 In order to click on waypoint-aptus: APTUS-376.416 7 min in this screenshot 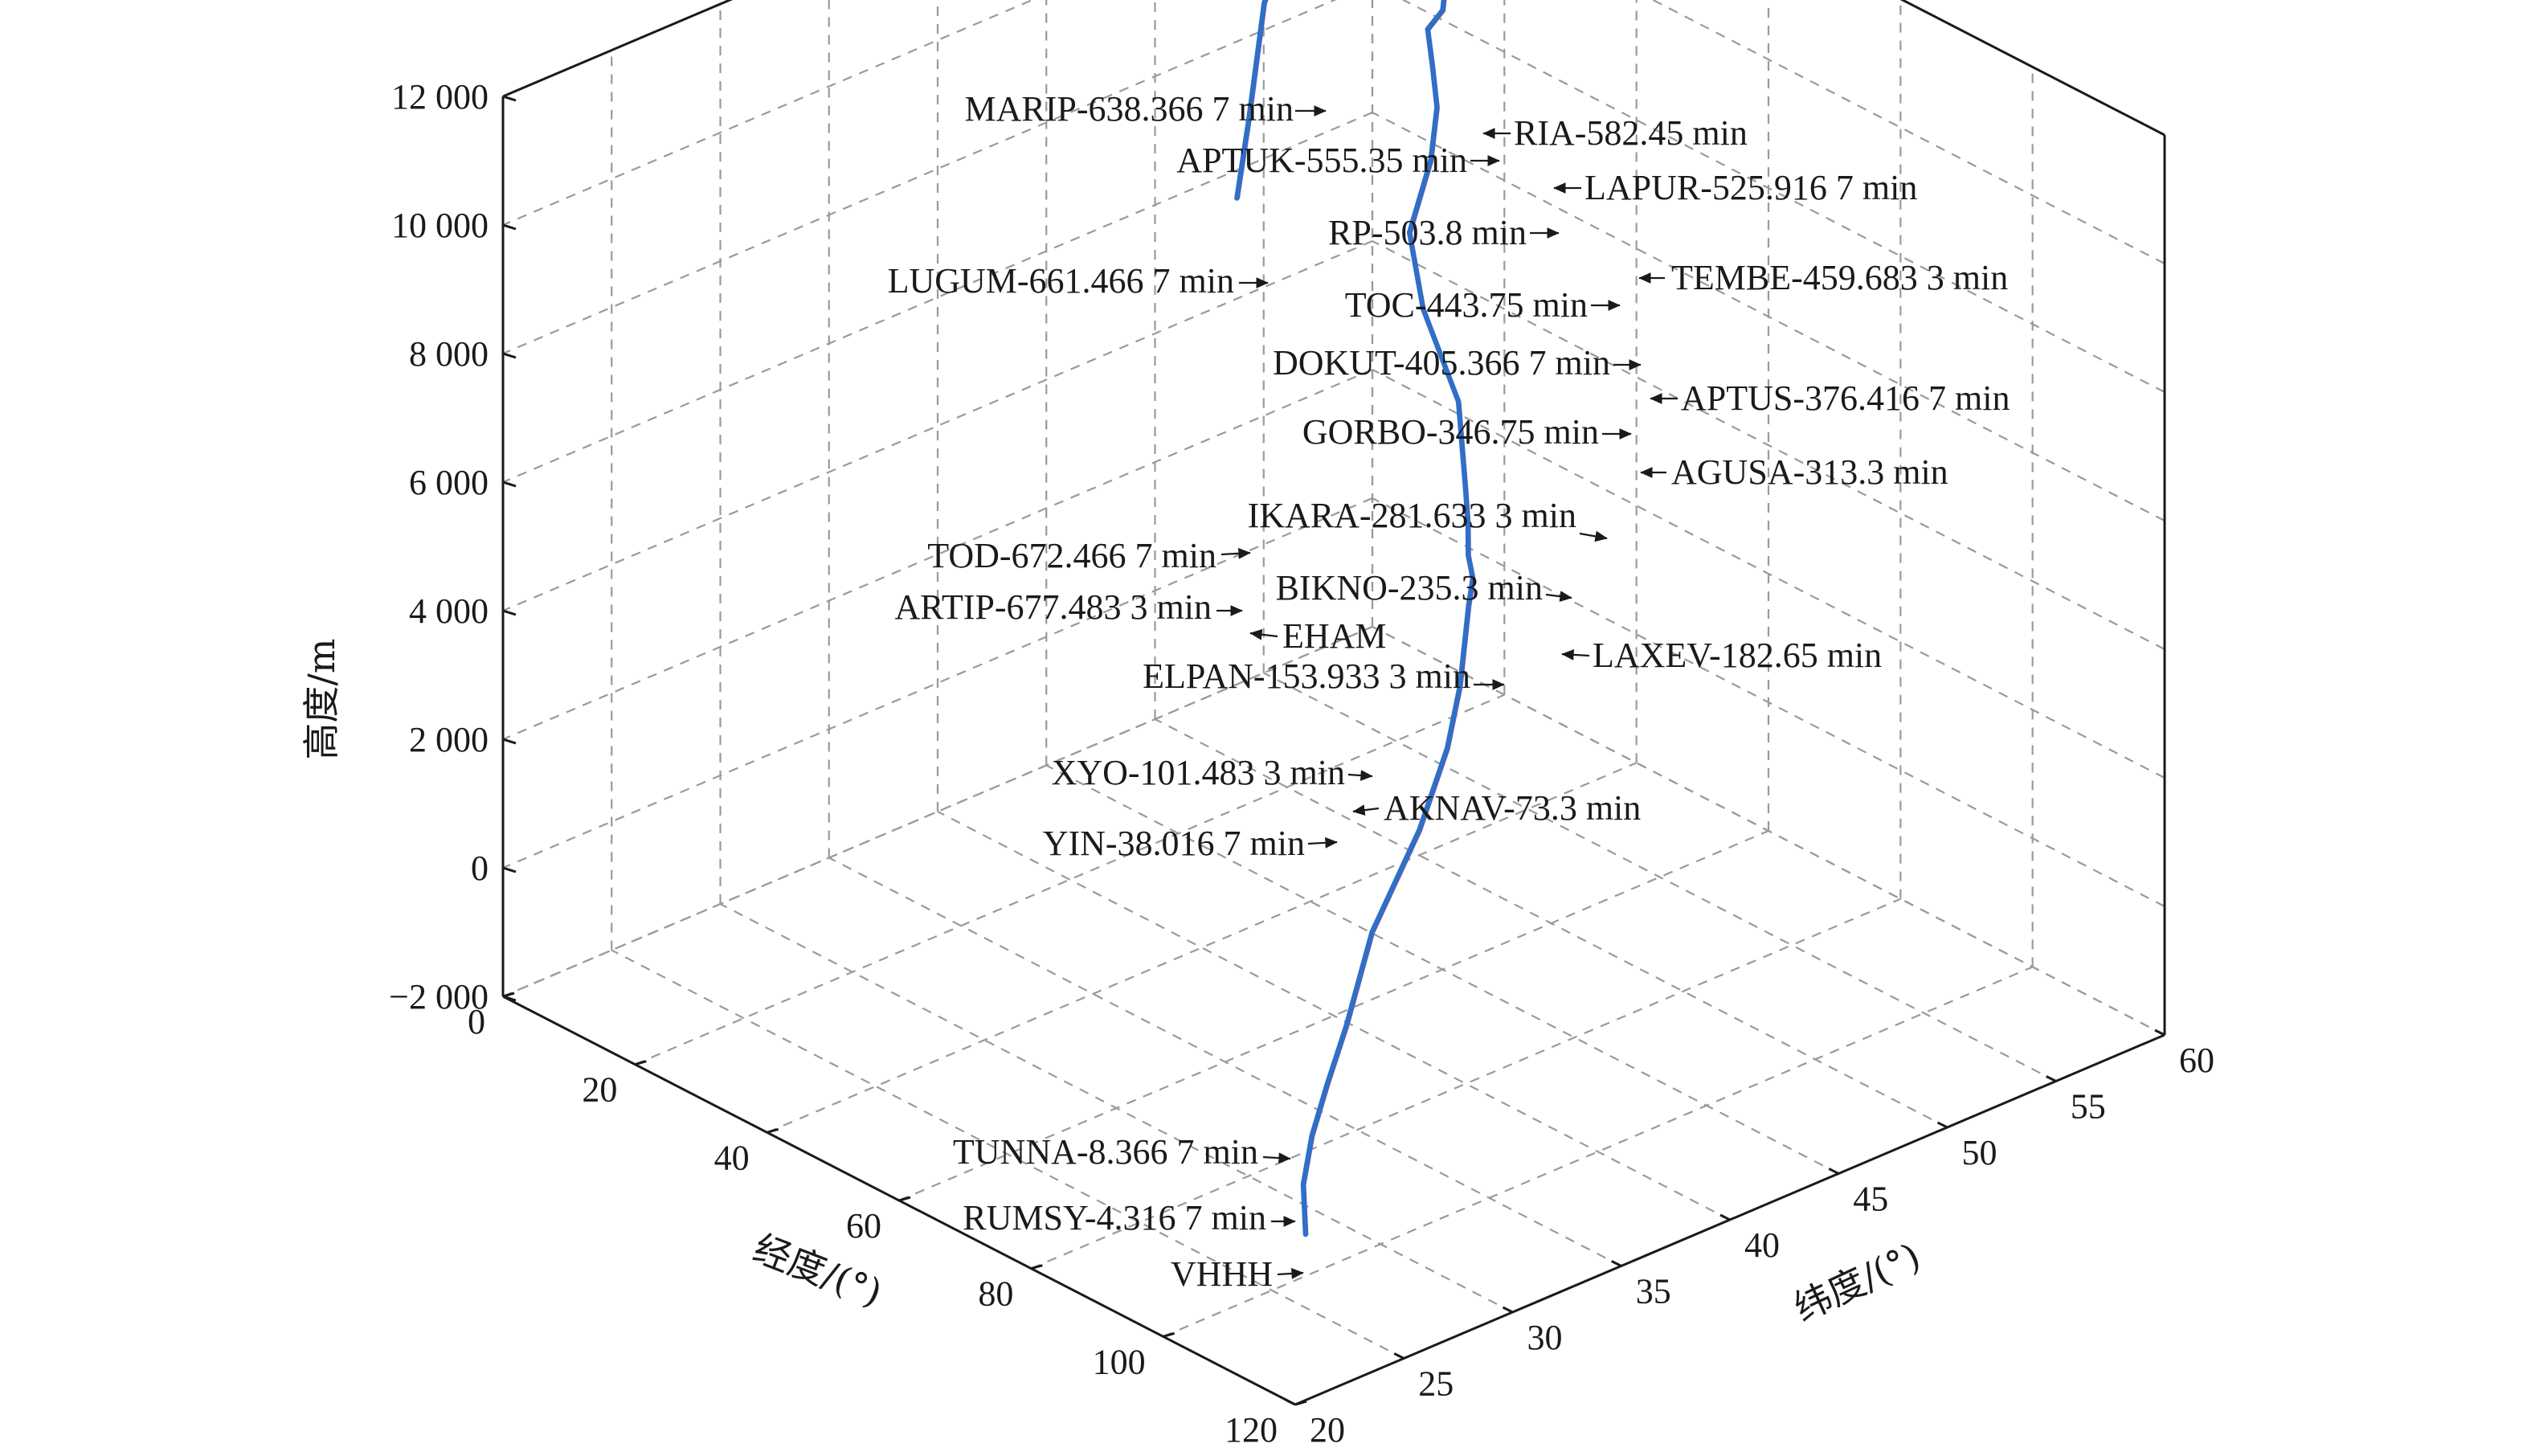, I will do `click(1830, 398)`.